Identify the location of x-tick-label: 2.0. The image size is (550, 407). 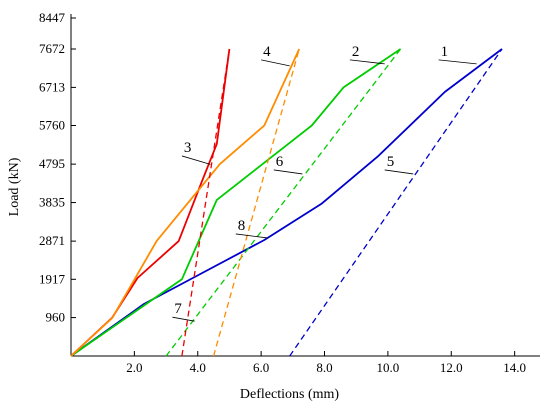
(134, 367).